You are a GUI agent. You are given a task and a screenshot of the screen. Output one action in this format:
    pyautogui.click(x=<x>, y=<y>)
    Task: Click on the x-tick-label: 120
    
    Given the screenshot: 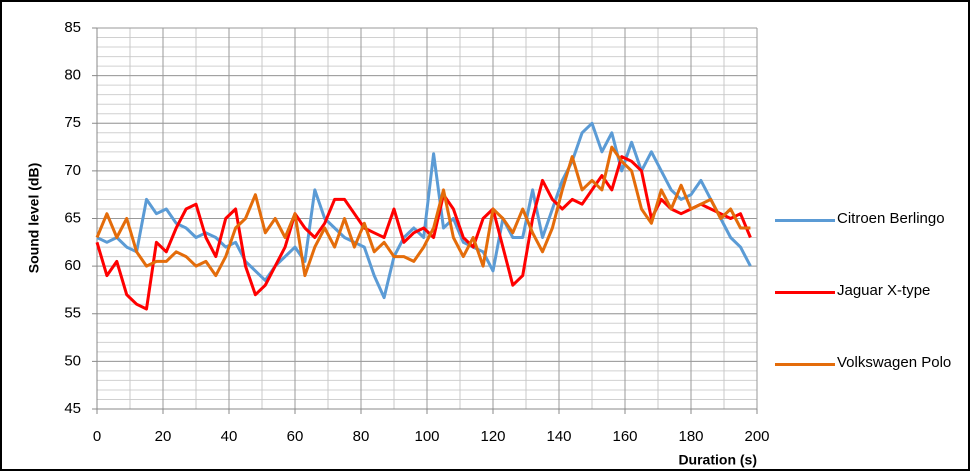 What is the action you would take?
    pyautogui.click(x=492, y=436)
    